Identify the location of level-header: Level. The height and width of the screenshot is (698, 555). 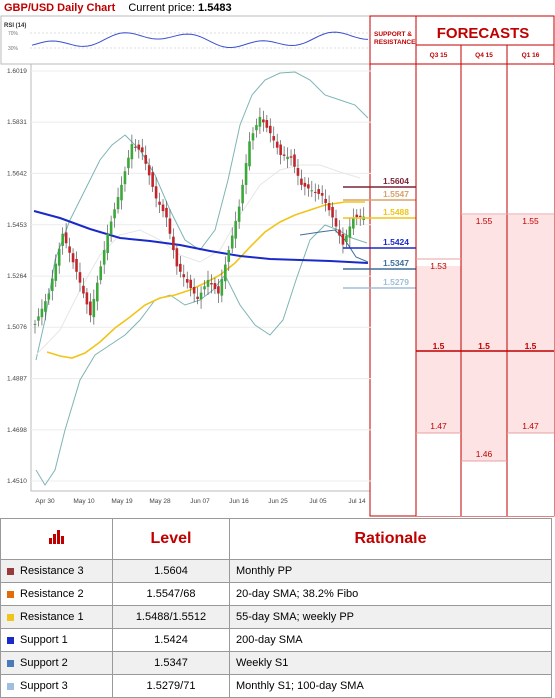
(171, 539).